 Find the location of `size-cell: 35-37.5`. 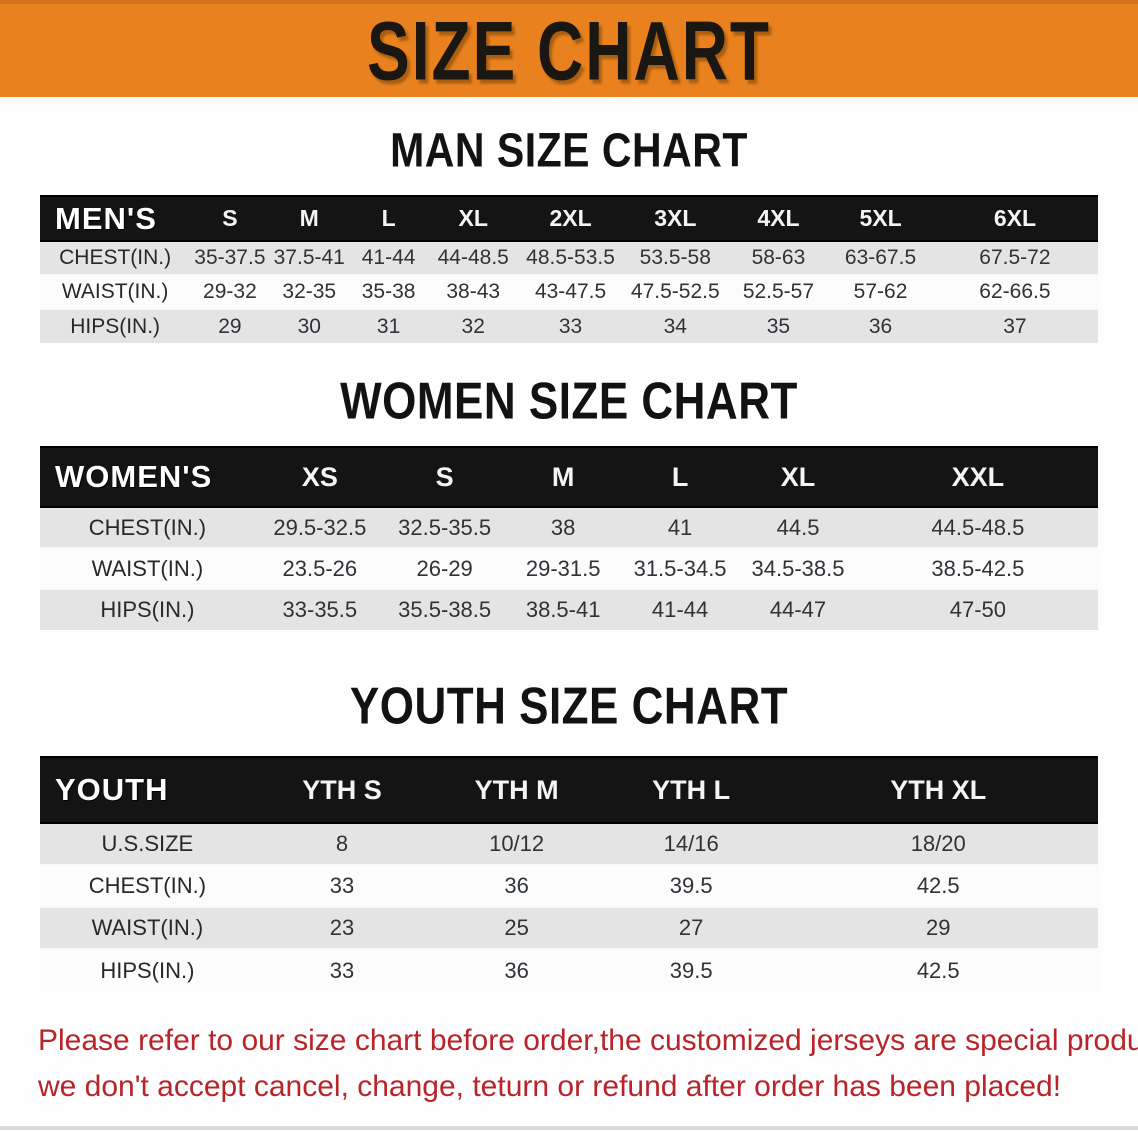

size-cell: 35-37.5 is located at coordinates (230, 257).